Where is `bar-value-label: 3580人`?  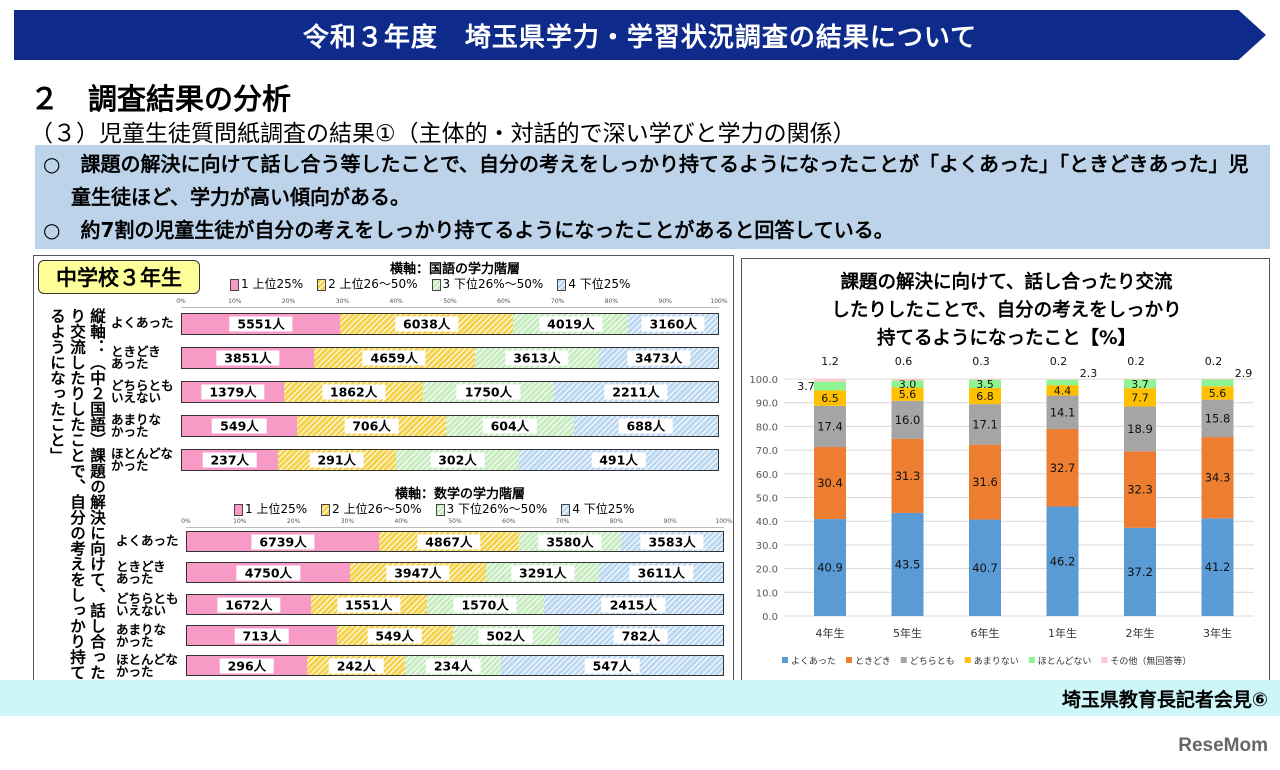
bar-value-label: 3580人 is located at coordinates (570, 541).